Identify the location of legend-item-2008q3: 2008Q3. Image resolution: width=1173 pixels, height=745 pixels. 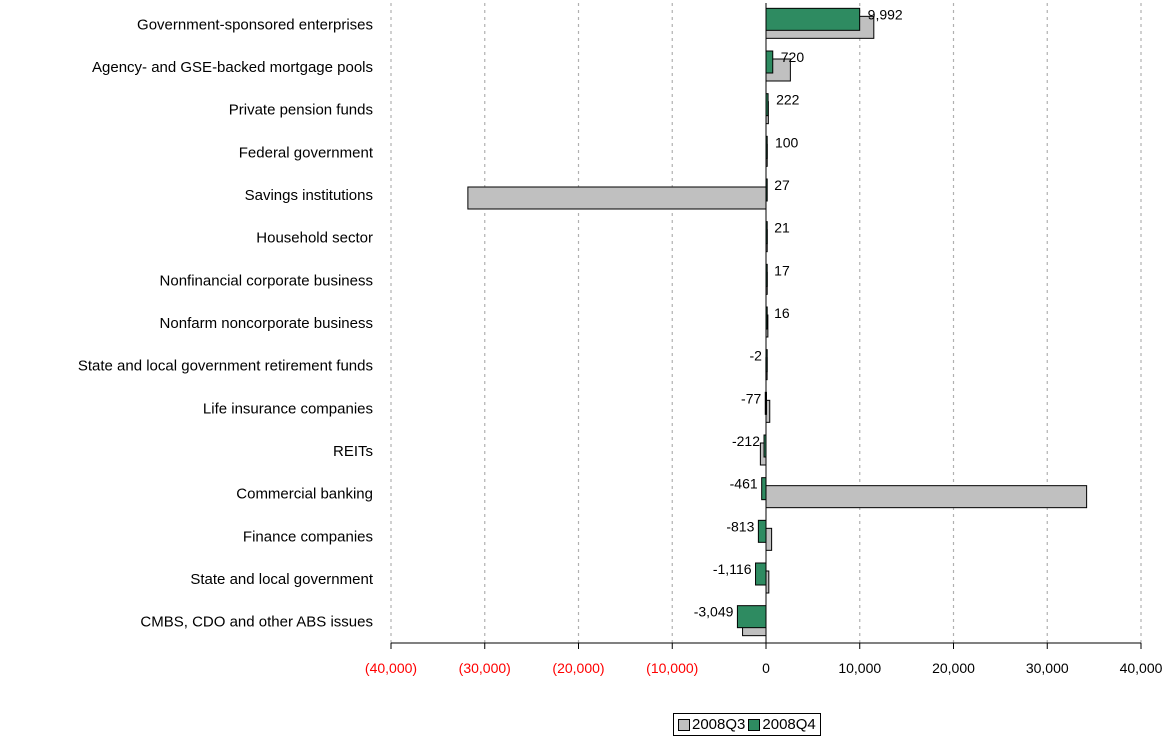
(711, 724).